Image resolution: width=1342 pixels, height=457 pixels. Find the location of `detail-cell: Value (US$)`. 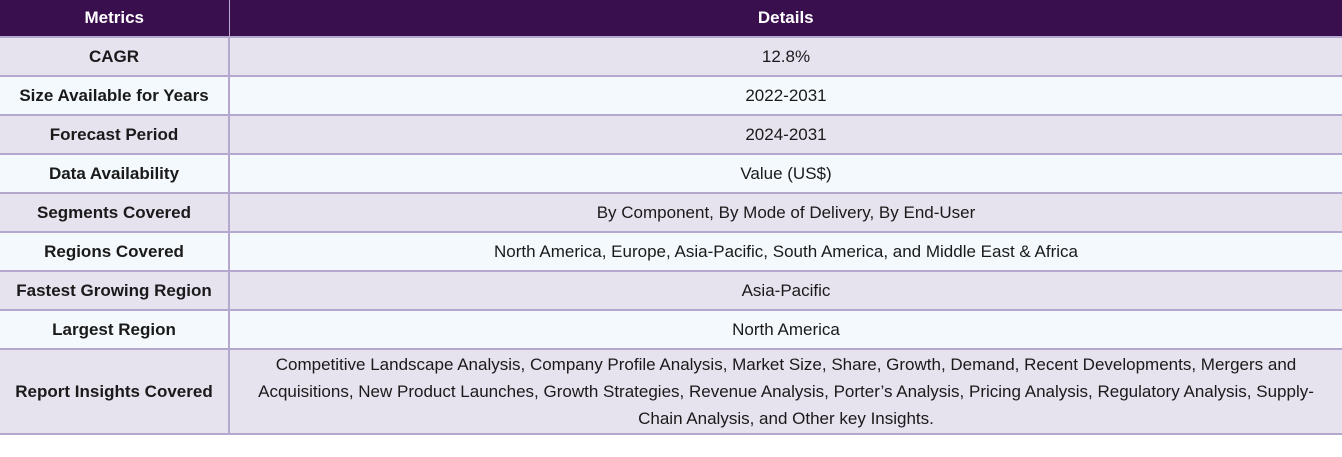

detail-cell: Value (US$) is located at coordinates (785, 173).